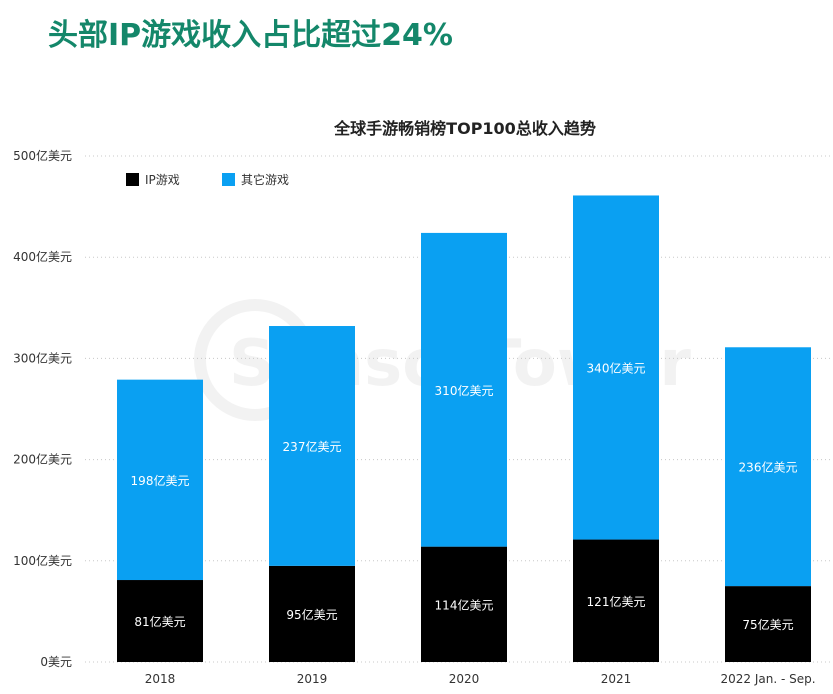 The width and height of the screenshot is (833, 694). What do you see at coordinates (616, 679) in the screenshot?
I see `x-tick-label: 2021` at bounding box center [616, 679].